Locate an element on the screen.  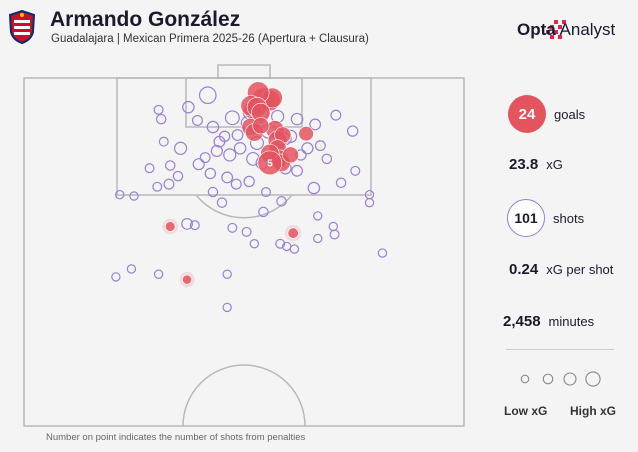
minutes-value: 2,458 is located at coordinates (522, 321).